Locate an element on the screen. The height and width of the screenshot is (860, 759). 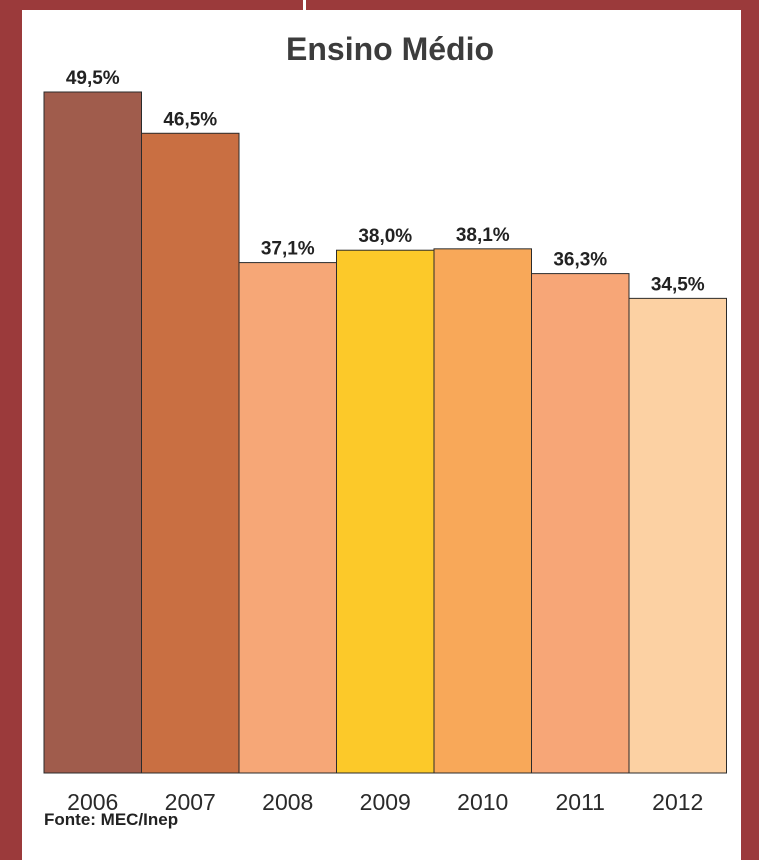
top-accent-mark is located at coordinates (304, 6).